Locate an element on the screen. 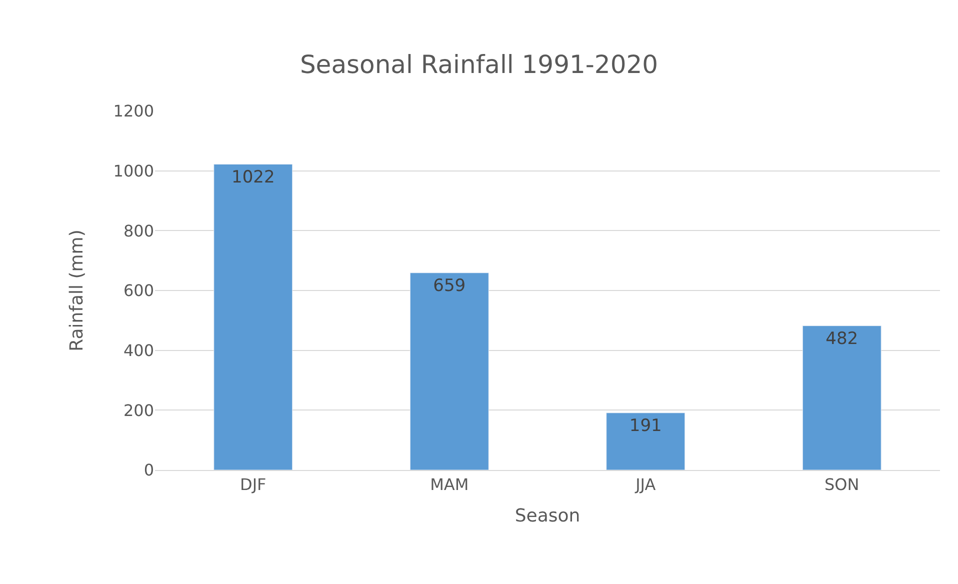 The height and width of the screenshot is (584, 958). y-tick-label: 200 is located at coordinates (138, 410).